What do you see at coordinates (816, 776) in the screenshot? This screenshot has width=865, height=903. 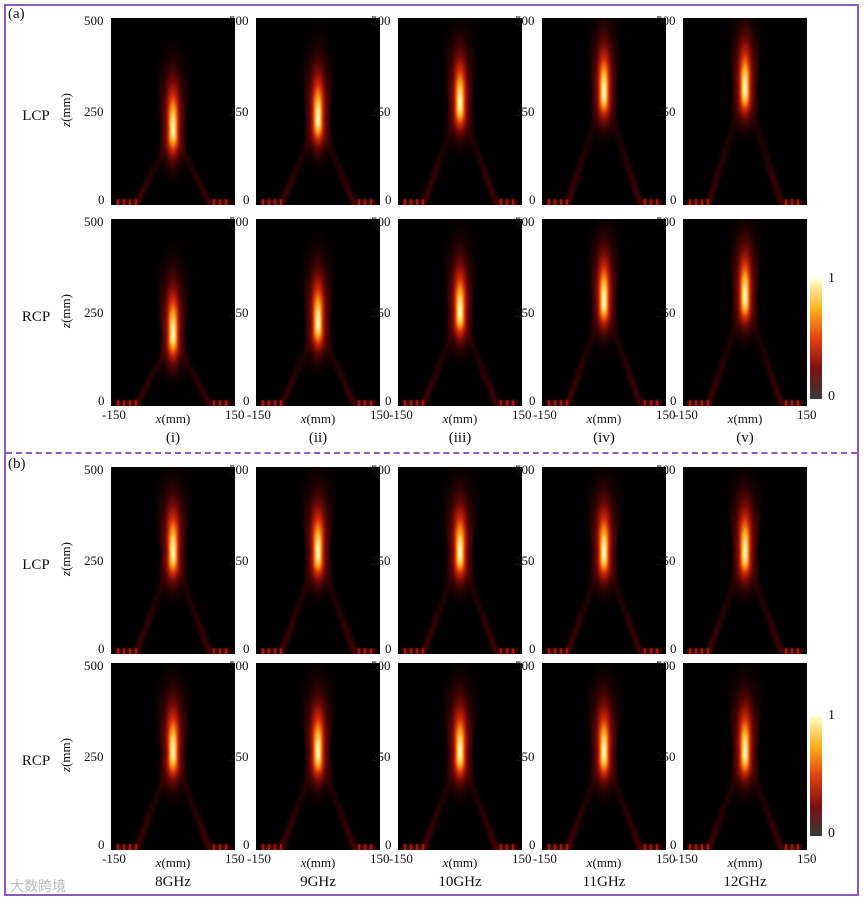 I see `colorbar` at bounding box center [816, 776].